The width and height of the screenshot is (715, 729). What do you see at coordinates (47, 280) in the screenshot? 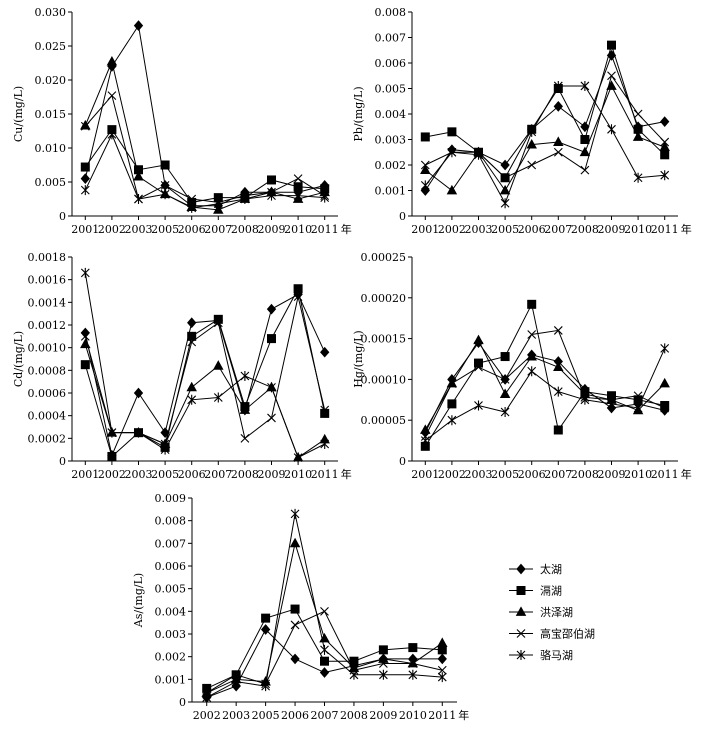
I see `y-tick-label: 0.0016` at bounding box center [47, 280].